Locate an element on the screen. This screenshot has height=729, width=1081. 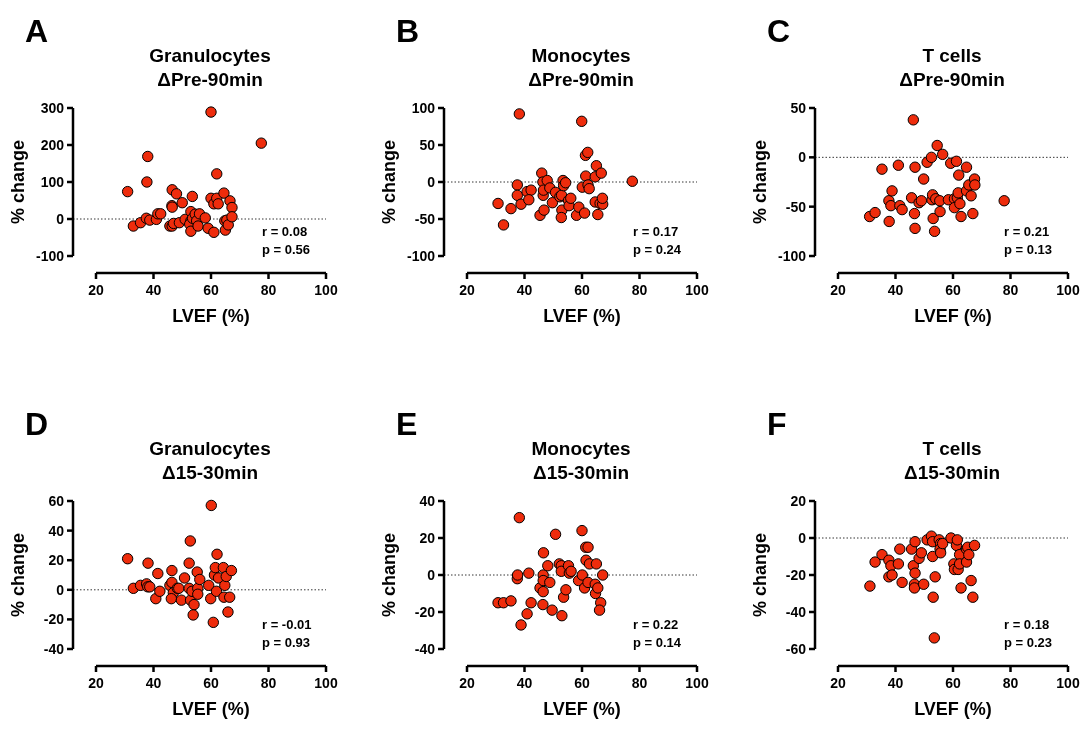
annotation: p = 0.56 is located at coordinates (286, 249).